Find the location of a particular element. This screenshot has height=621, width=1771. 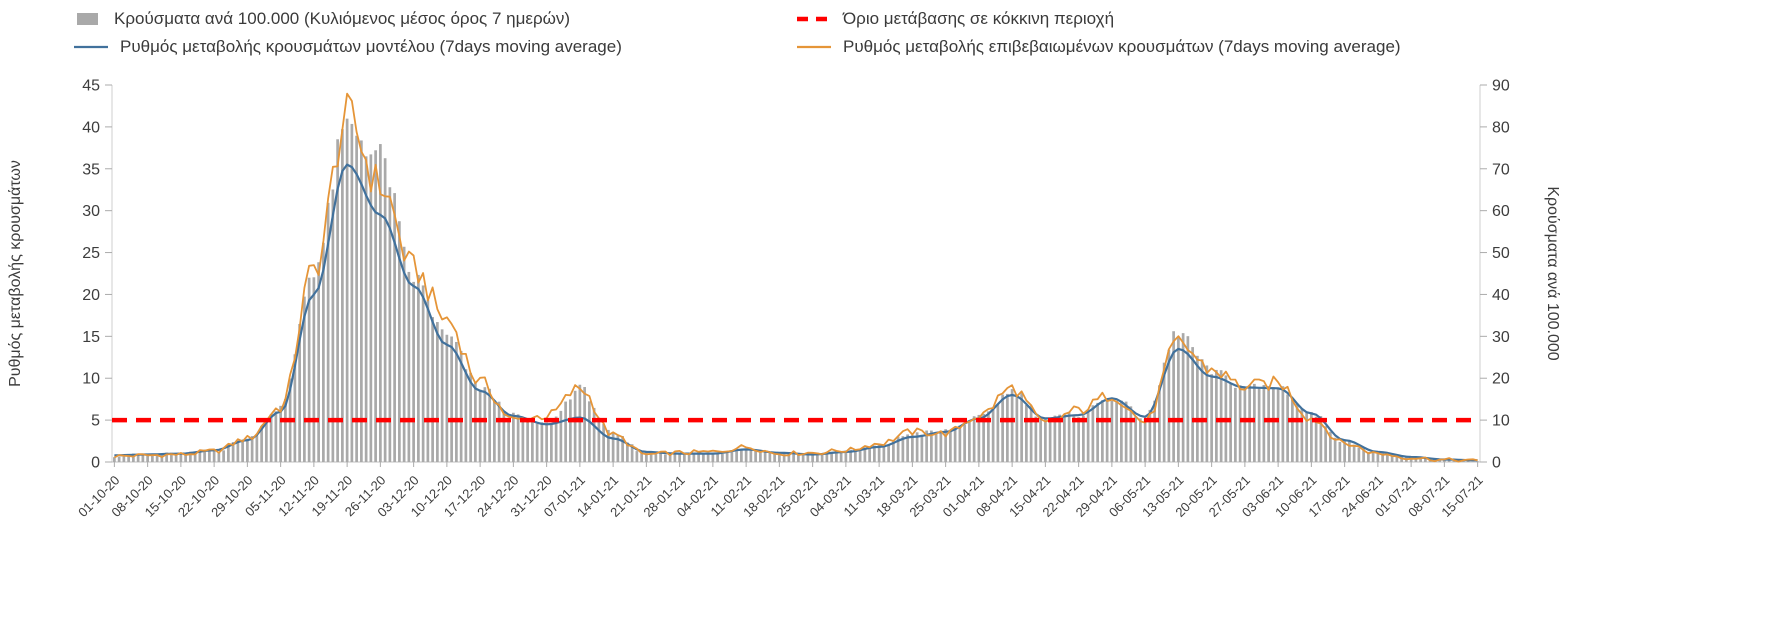

legend-item-threshold: Όριο μετάβασης σε κόκκινη περιοχή is located at coordinates (954, 19).